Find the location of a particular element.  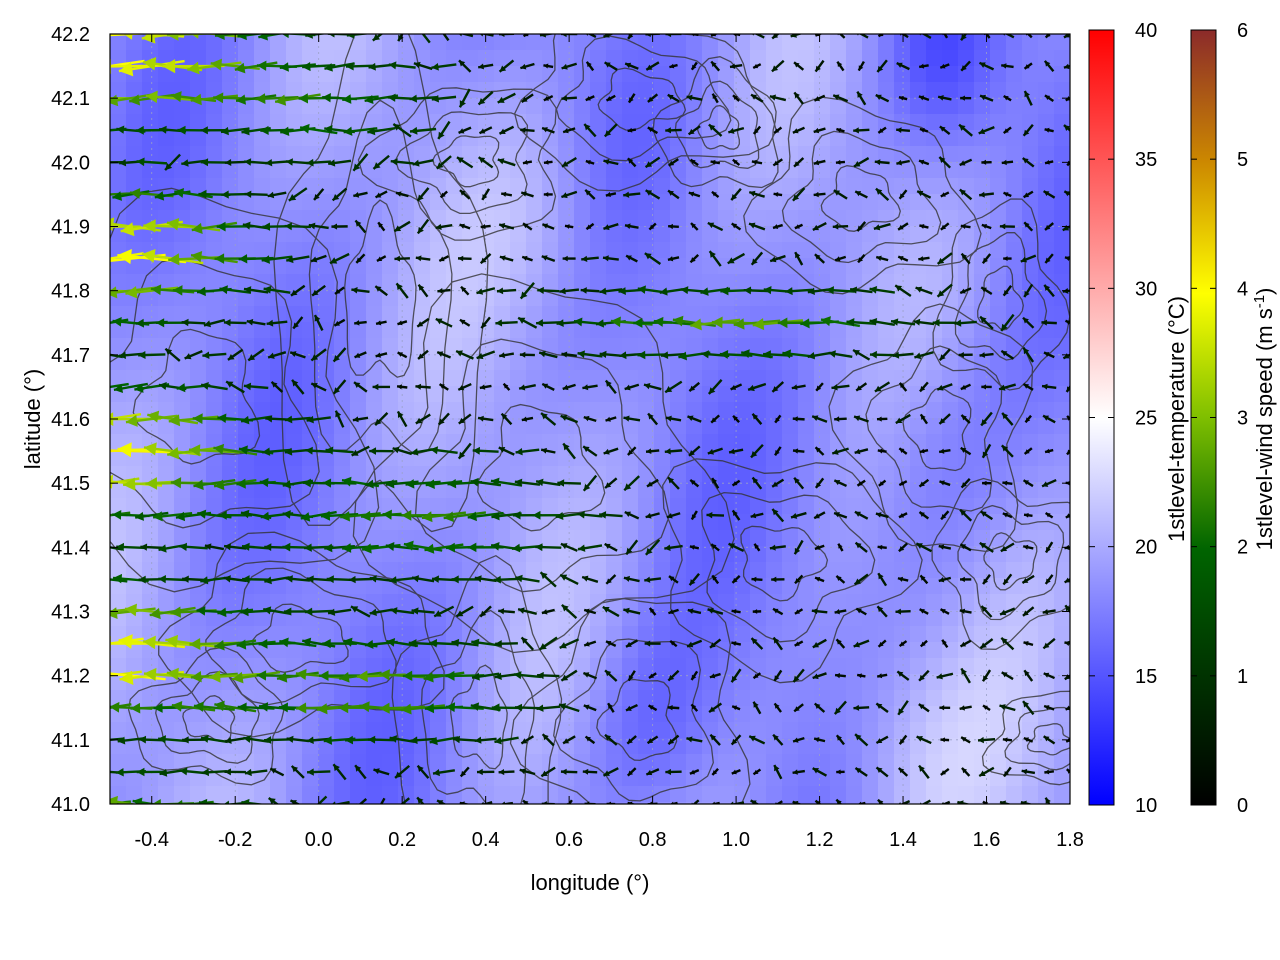

contour-line is located at coordinates (457, 164).